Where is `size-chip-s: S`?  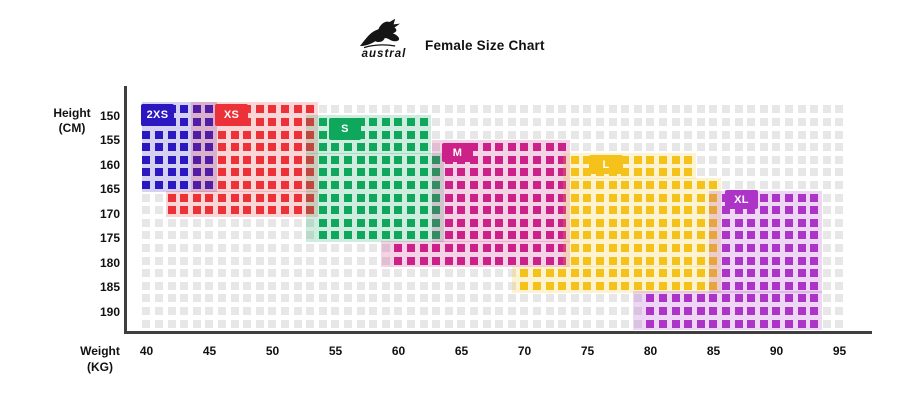
size-chip-s: S is located at coordinates (345, 129).